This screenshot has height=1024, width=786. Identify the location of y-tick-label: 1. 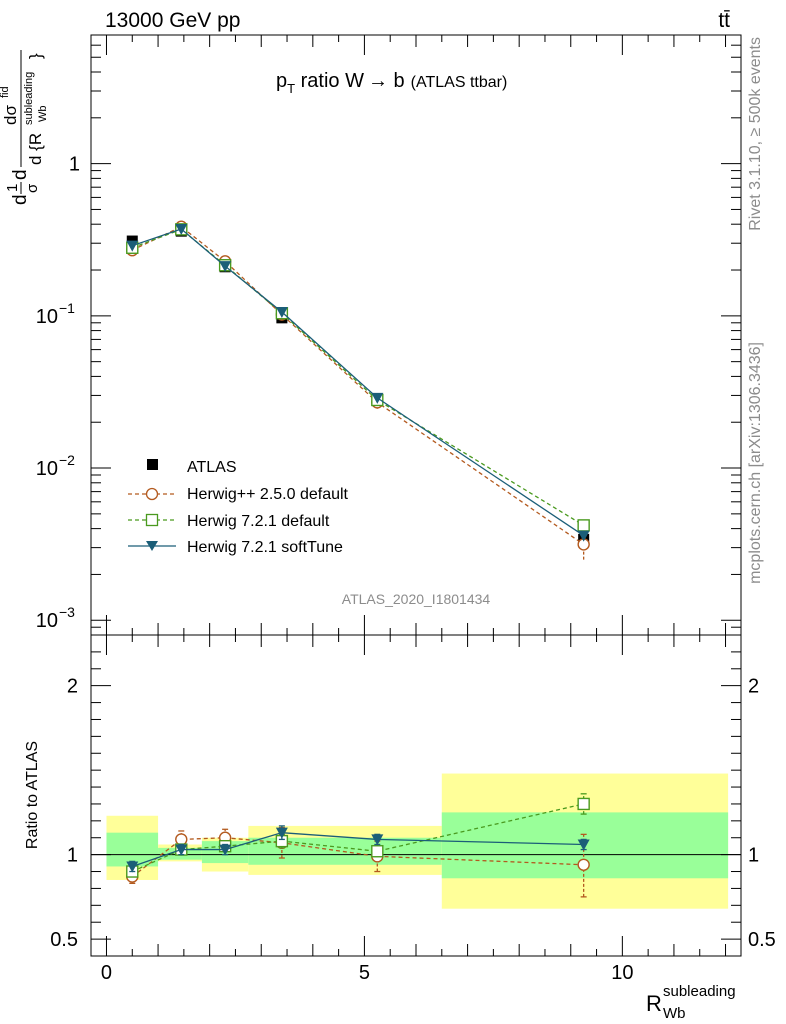
(74, 165).